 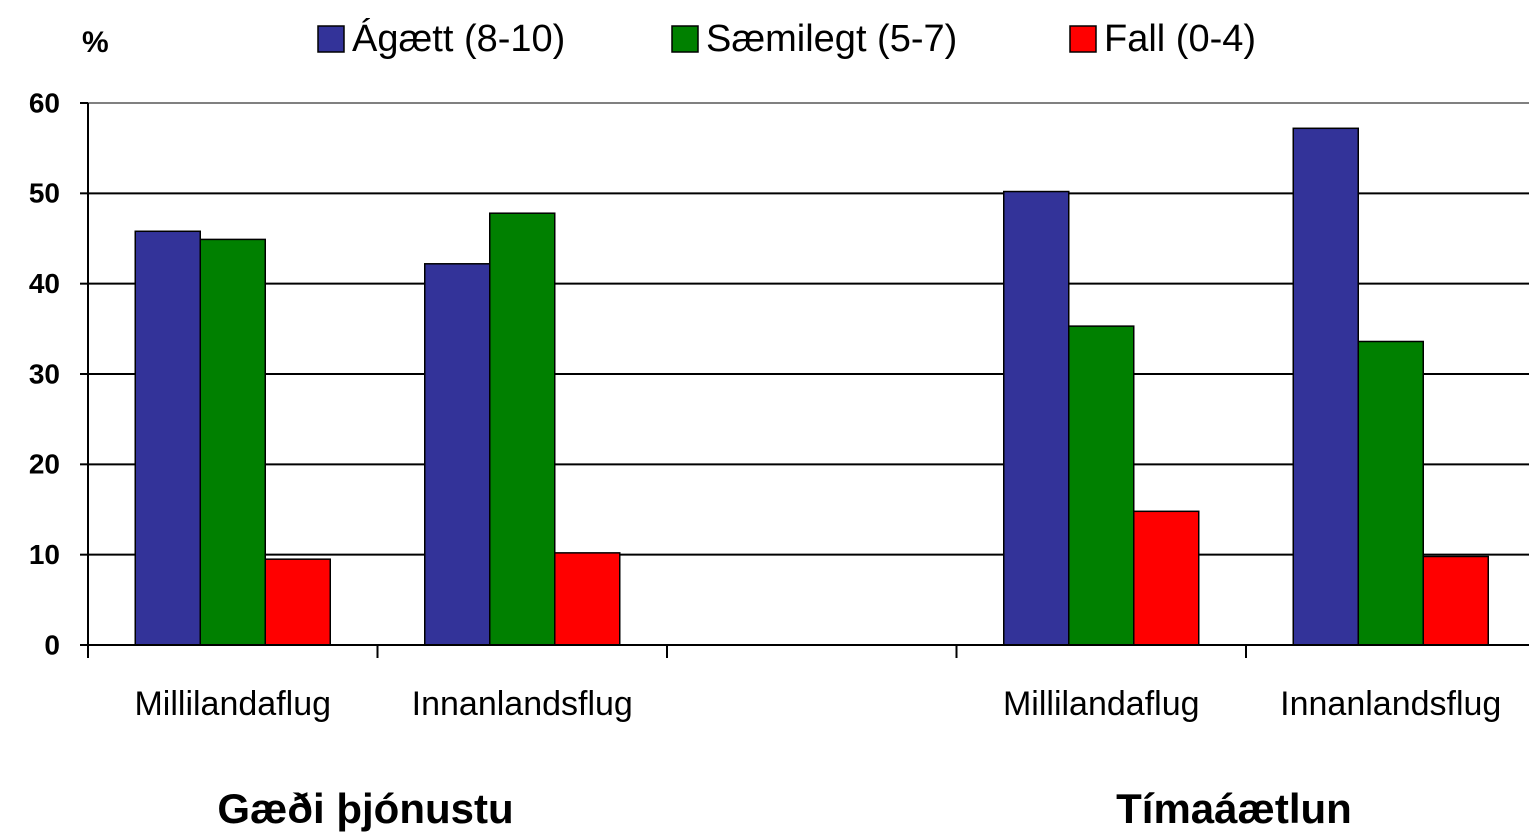 I want to click on y-tick-label: 10, so click(x=44, y=554).